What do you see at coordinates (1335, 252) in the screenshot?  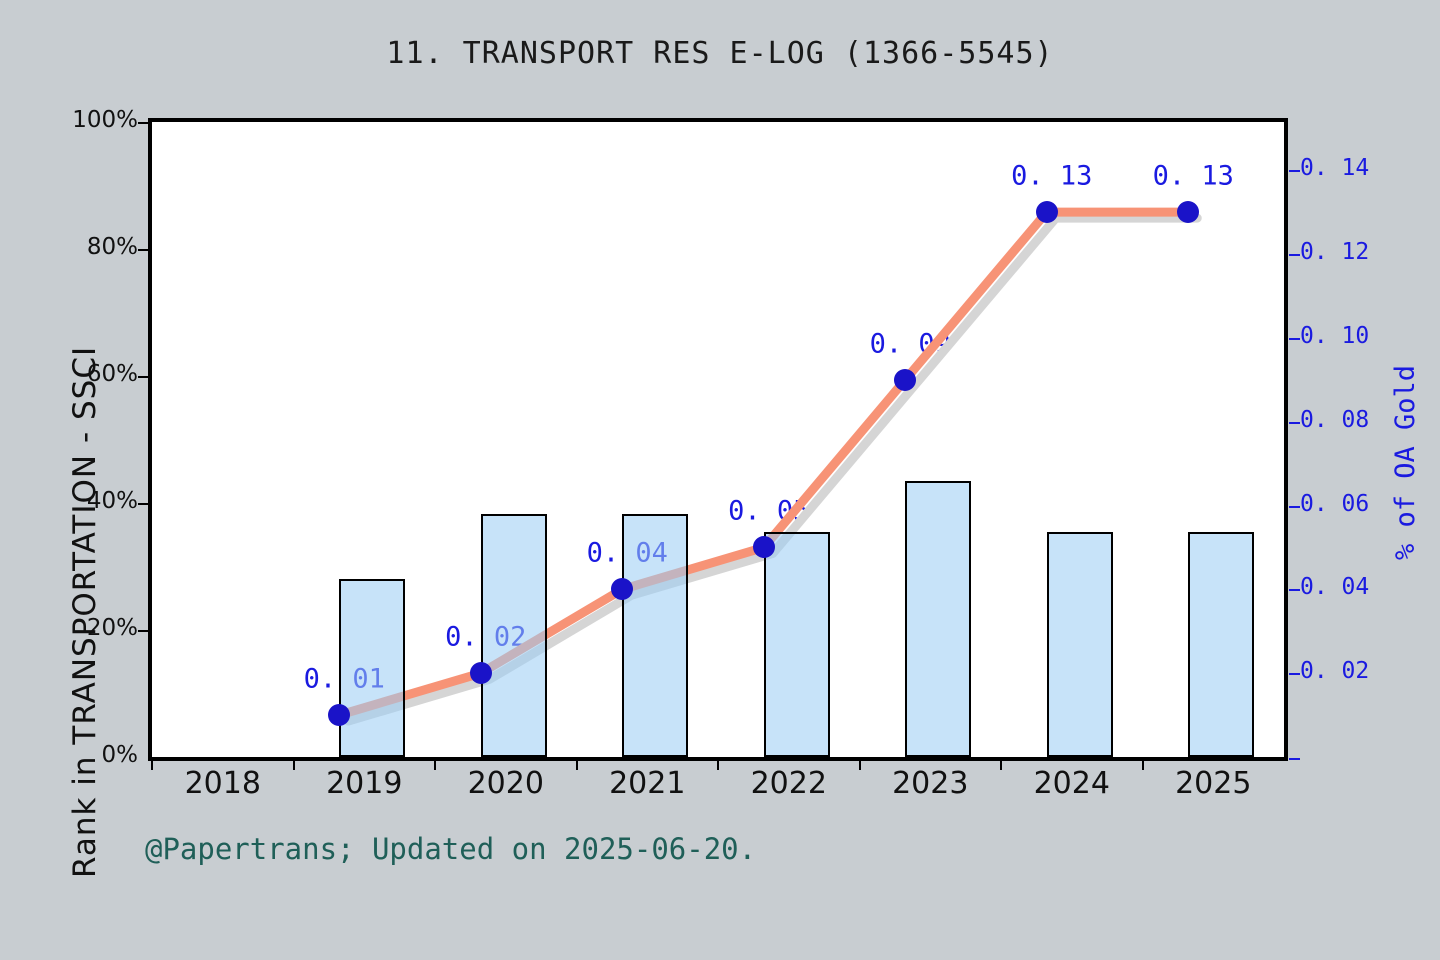 I see `right-axis-tick-label: 0. 12` at bounding box center [1335, 252].